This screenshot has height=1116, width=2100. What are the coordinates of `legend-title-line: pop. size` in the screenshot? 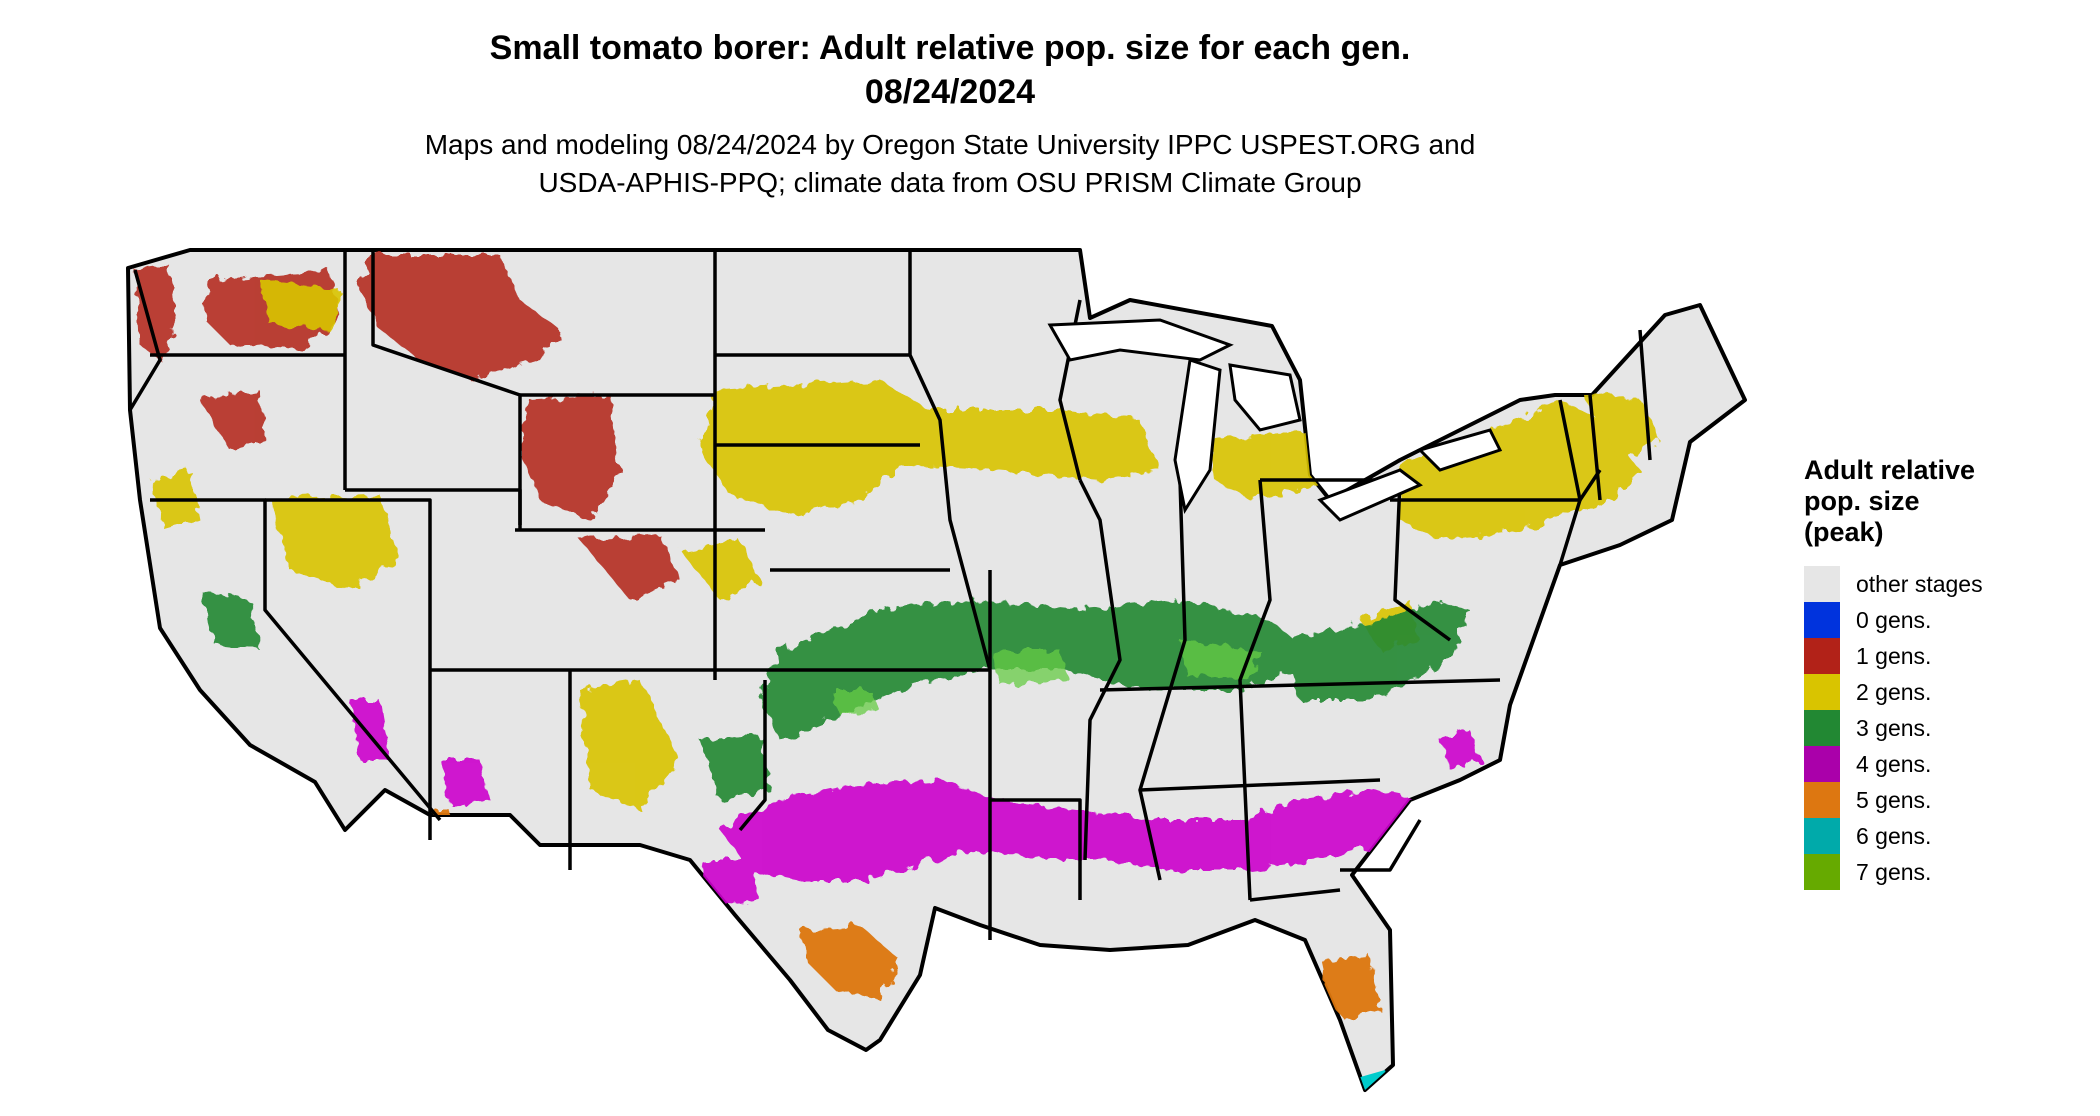 It's located at (1862, 501).